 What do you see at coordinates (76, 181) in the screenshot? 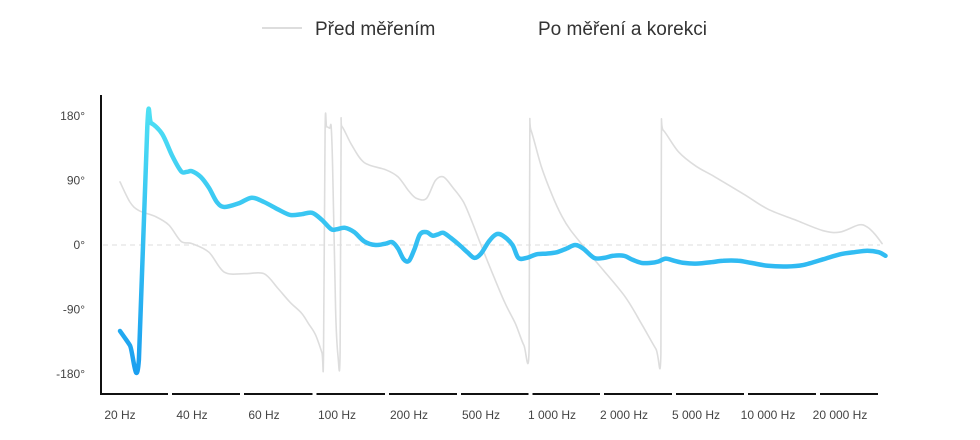
I see `y-tick-label: 90°` at bounding box center [76, 181].